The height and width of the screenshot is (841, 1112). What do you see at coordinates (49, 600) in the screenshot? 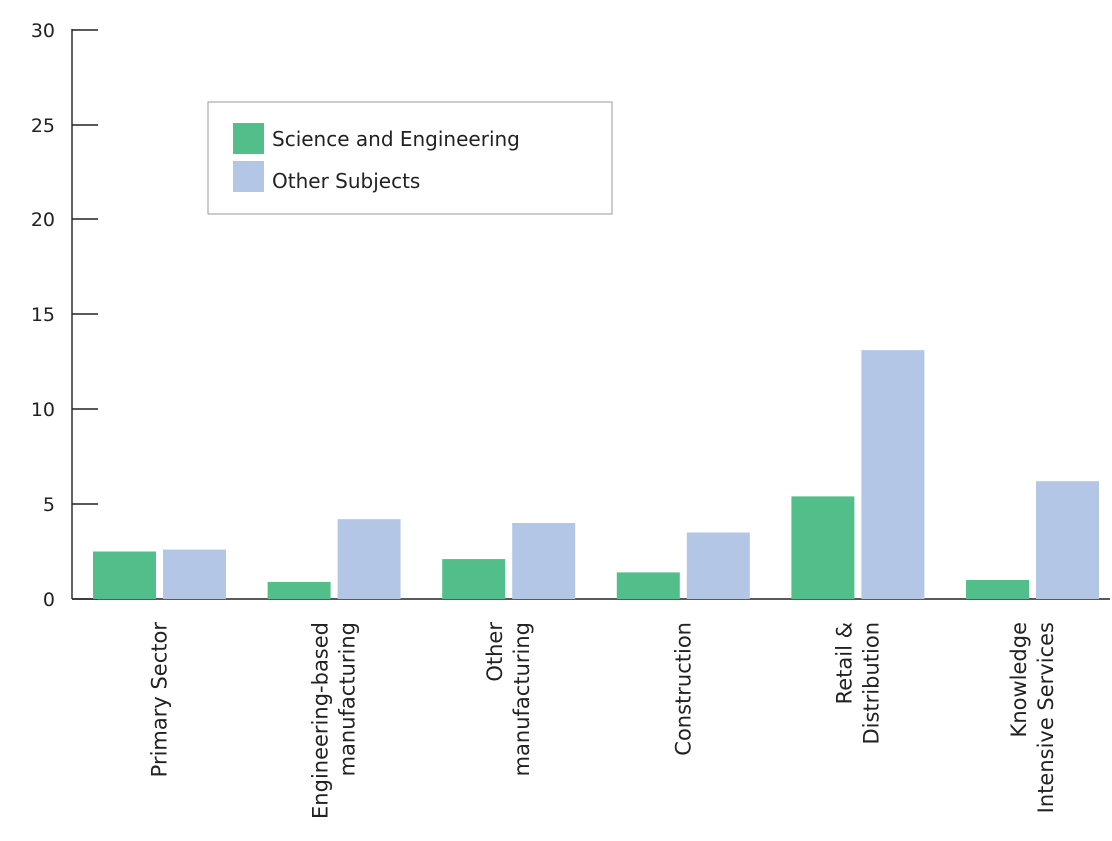
I see `y-tick-label: 0` at bounding box center [49, 600].